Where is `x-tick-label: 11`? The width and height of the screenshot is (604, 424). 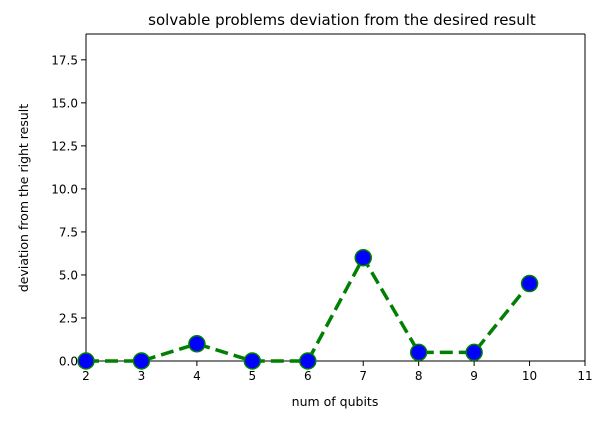
x-tick-label: 11 is located at coordinates (584, 376).